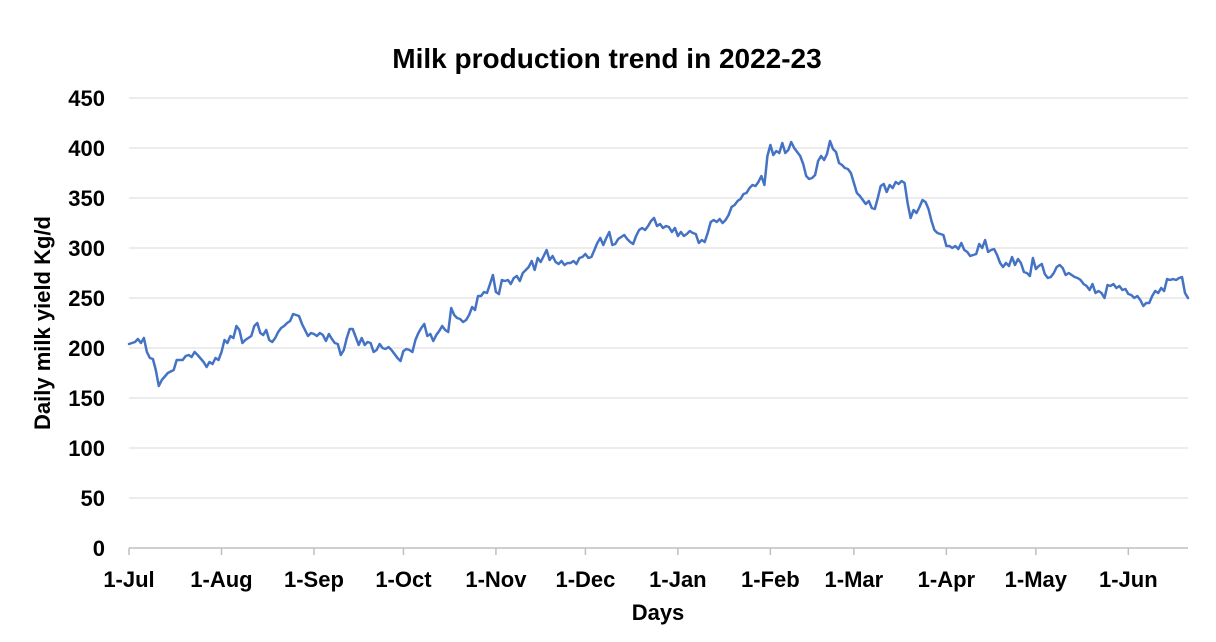  Describe the element at coordinates (86, 348) in the screenshot. I see `y-tick-label-200: 200` at that location.